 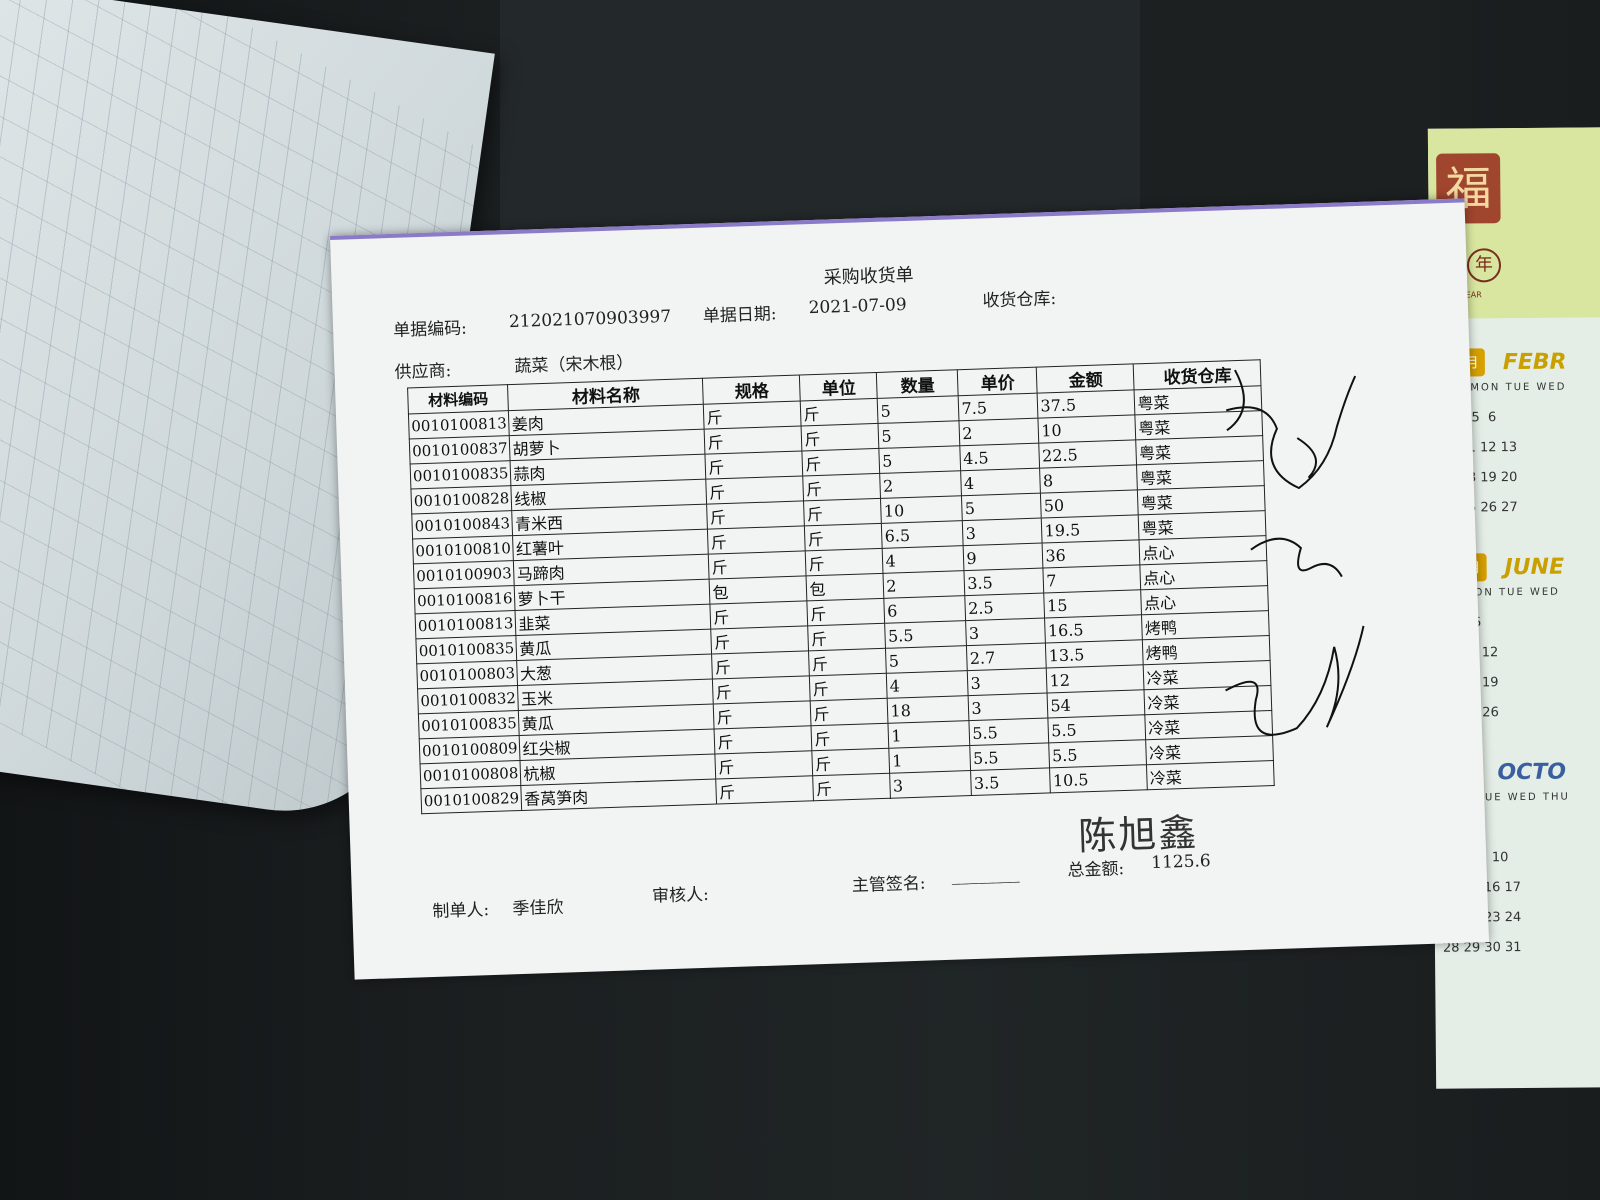 I want to click on column-header: 规格, so click(x=751, y=389).